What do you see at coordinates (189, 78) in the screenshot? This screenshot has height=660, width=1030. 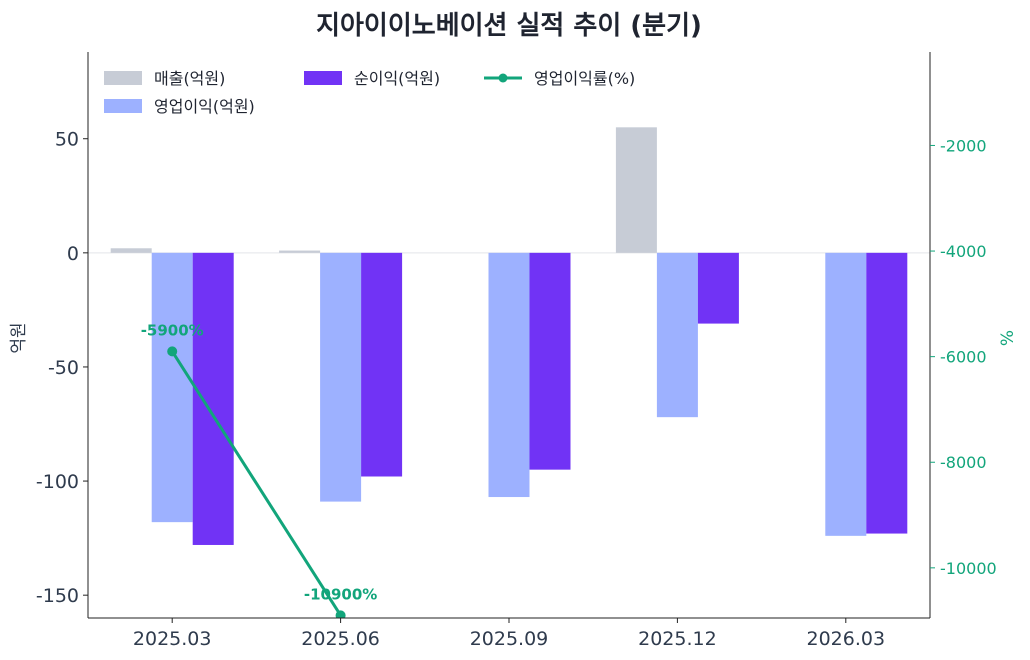 I see `legend-label-0: 매출(억원)` at bounding box center [189, 78].